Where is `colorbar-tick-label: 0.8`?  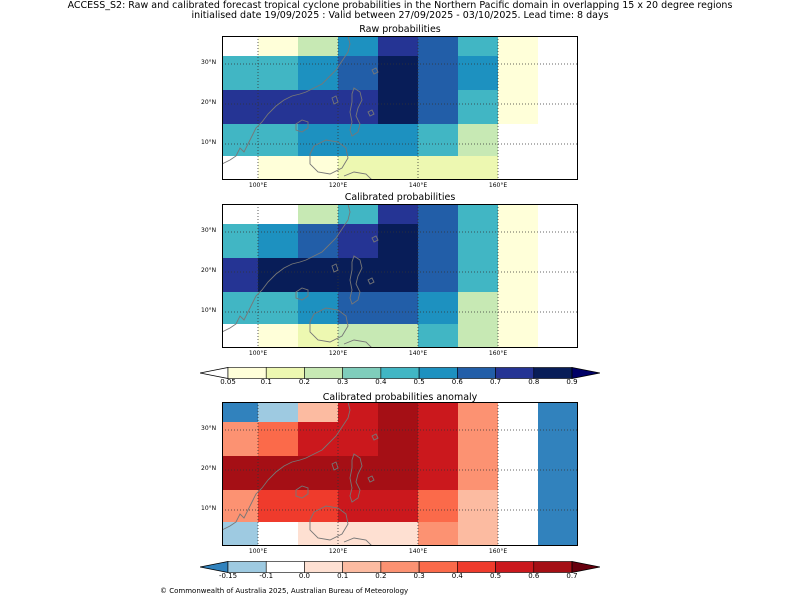 colorbar-tick-label: 0.8 is located at coordinates (534, 382).